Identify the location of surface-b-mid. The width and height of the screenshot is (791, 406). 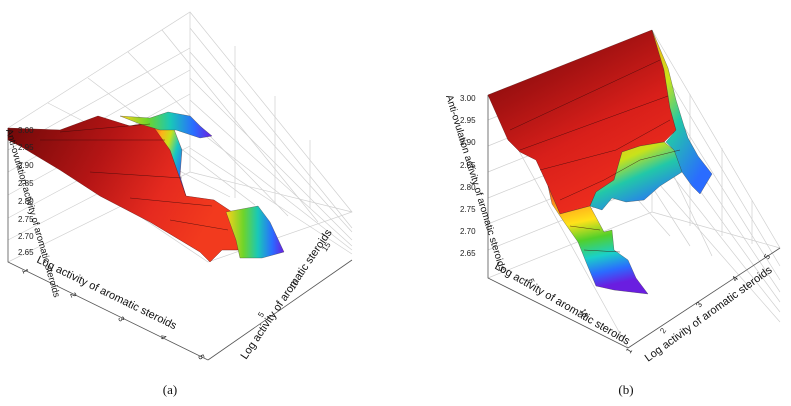
(636, 176).